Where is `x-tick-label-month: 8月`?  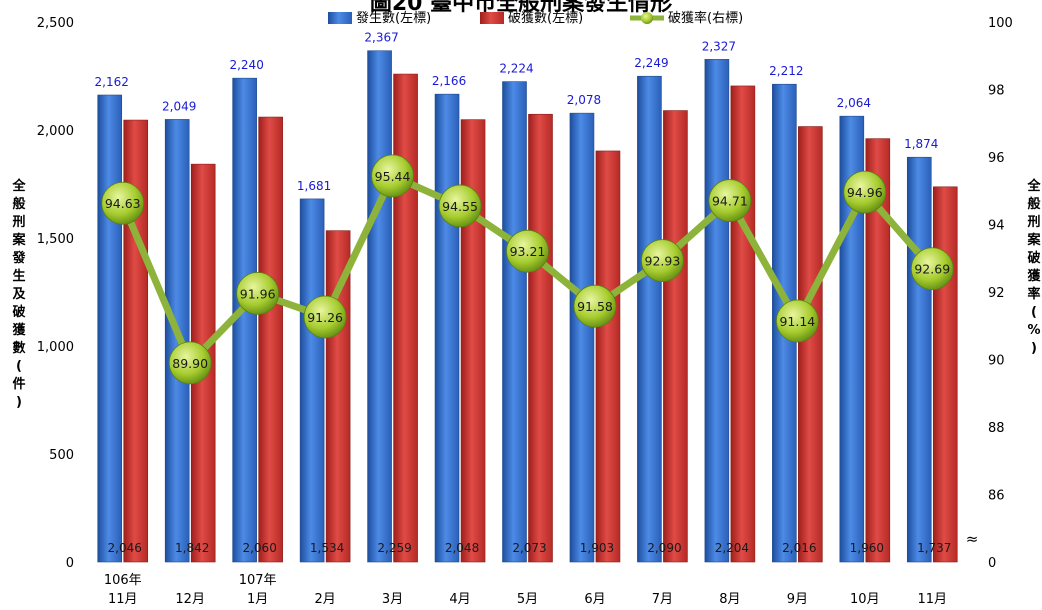 x-tick-label-month: 8月 is located at coordinates (729, 599).